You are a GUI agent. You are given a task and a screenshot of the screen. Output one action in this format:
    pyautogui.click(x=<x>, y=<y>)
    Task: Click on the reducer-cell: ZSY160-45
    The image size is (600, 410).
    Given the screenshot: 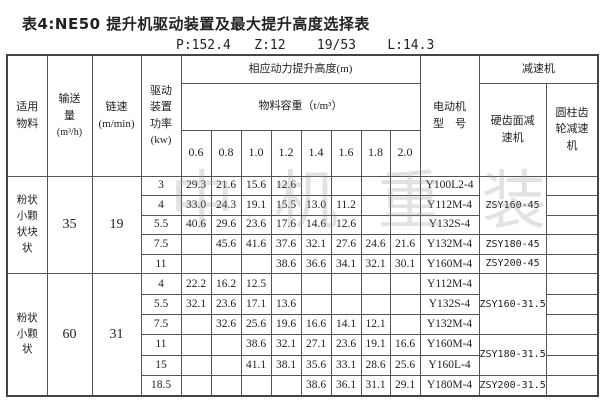 What is the action you would take?
    pyautogui.click(x=512, y=205)
    